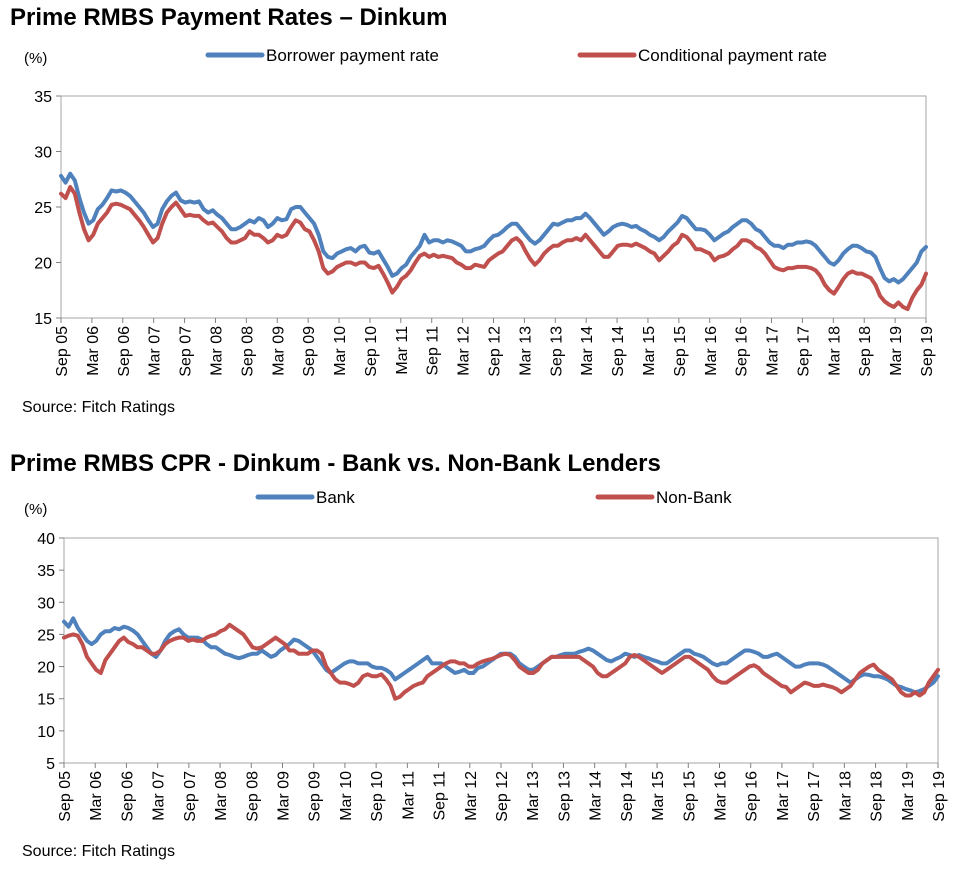 The image size is (964, 878). I want to click on legend-label-conditional-payment-rate: Conditional payment rate, so click(732, 55).